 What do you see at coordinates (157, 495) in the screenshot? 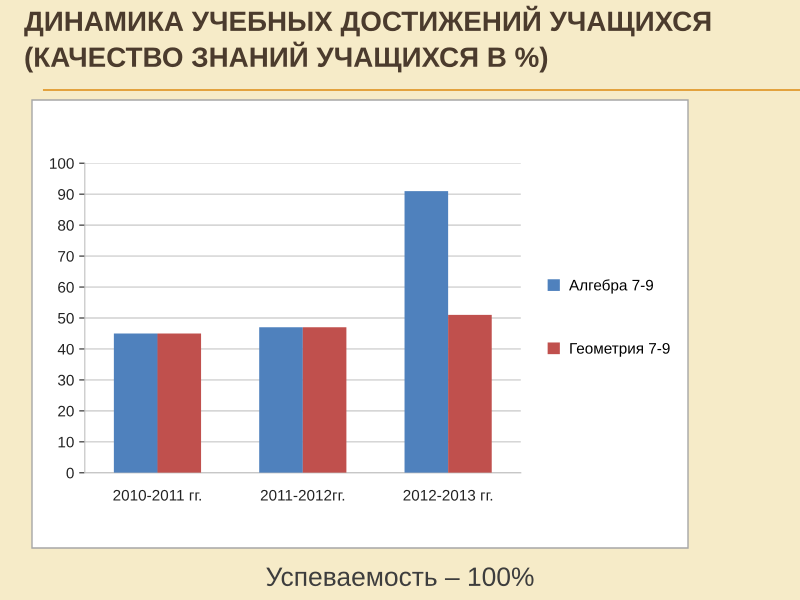
I see `x-tick-label: 2010-2011 гг.` at bounding box center [157, 495].